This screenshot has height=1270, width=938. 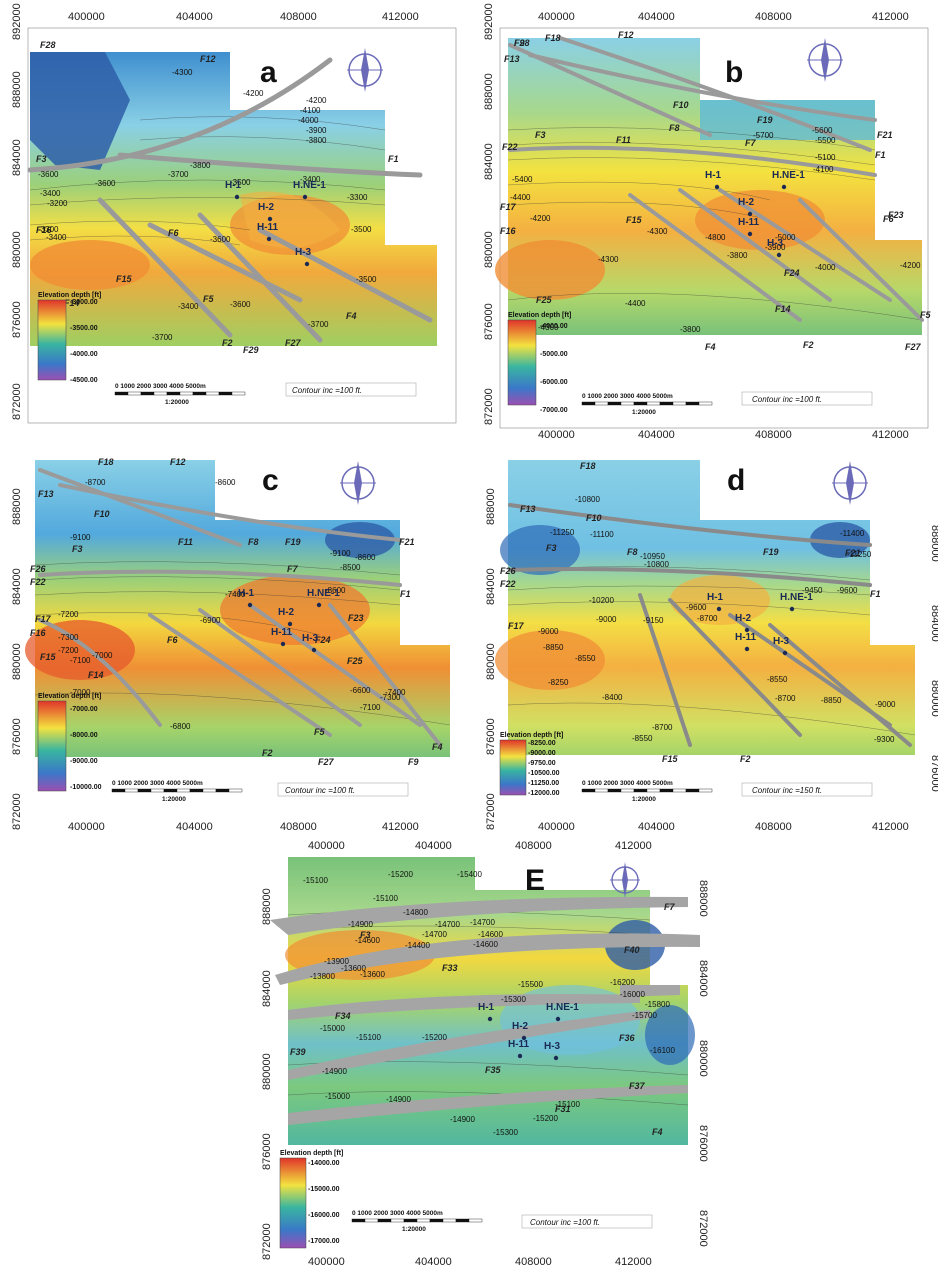 What do you see at coordinates (602, 534) in the screenshot?
I see `contour-label: -11100` at bounding box center [602, 534].